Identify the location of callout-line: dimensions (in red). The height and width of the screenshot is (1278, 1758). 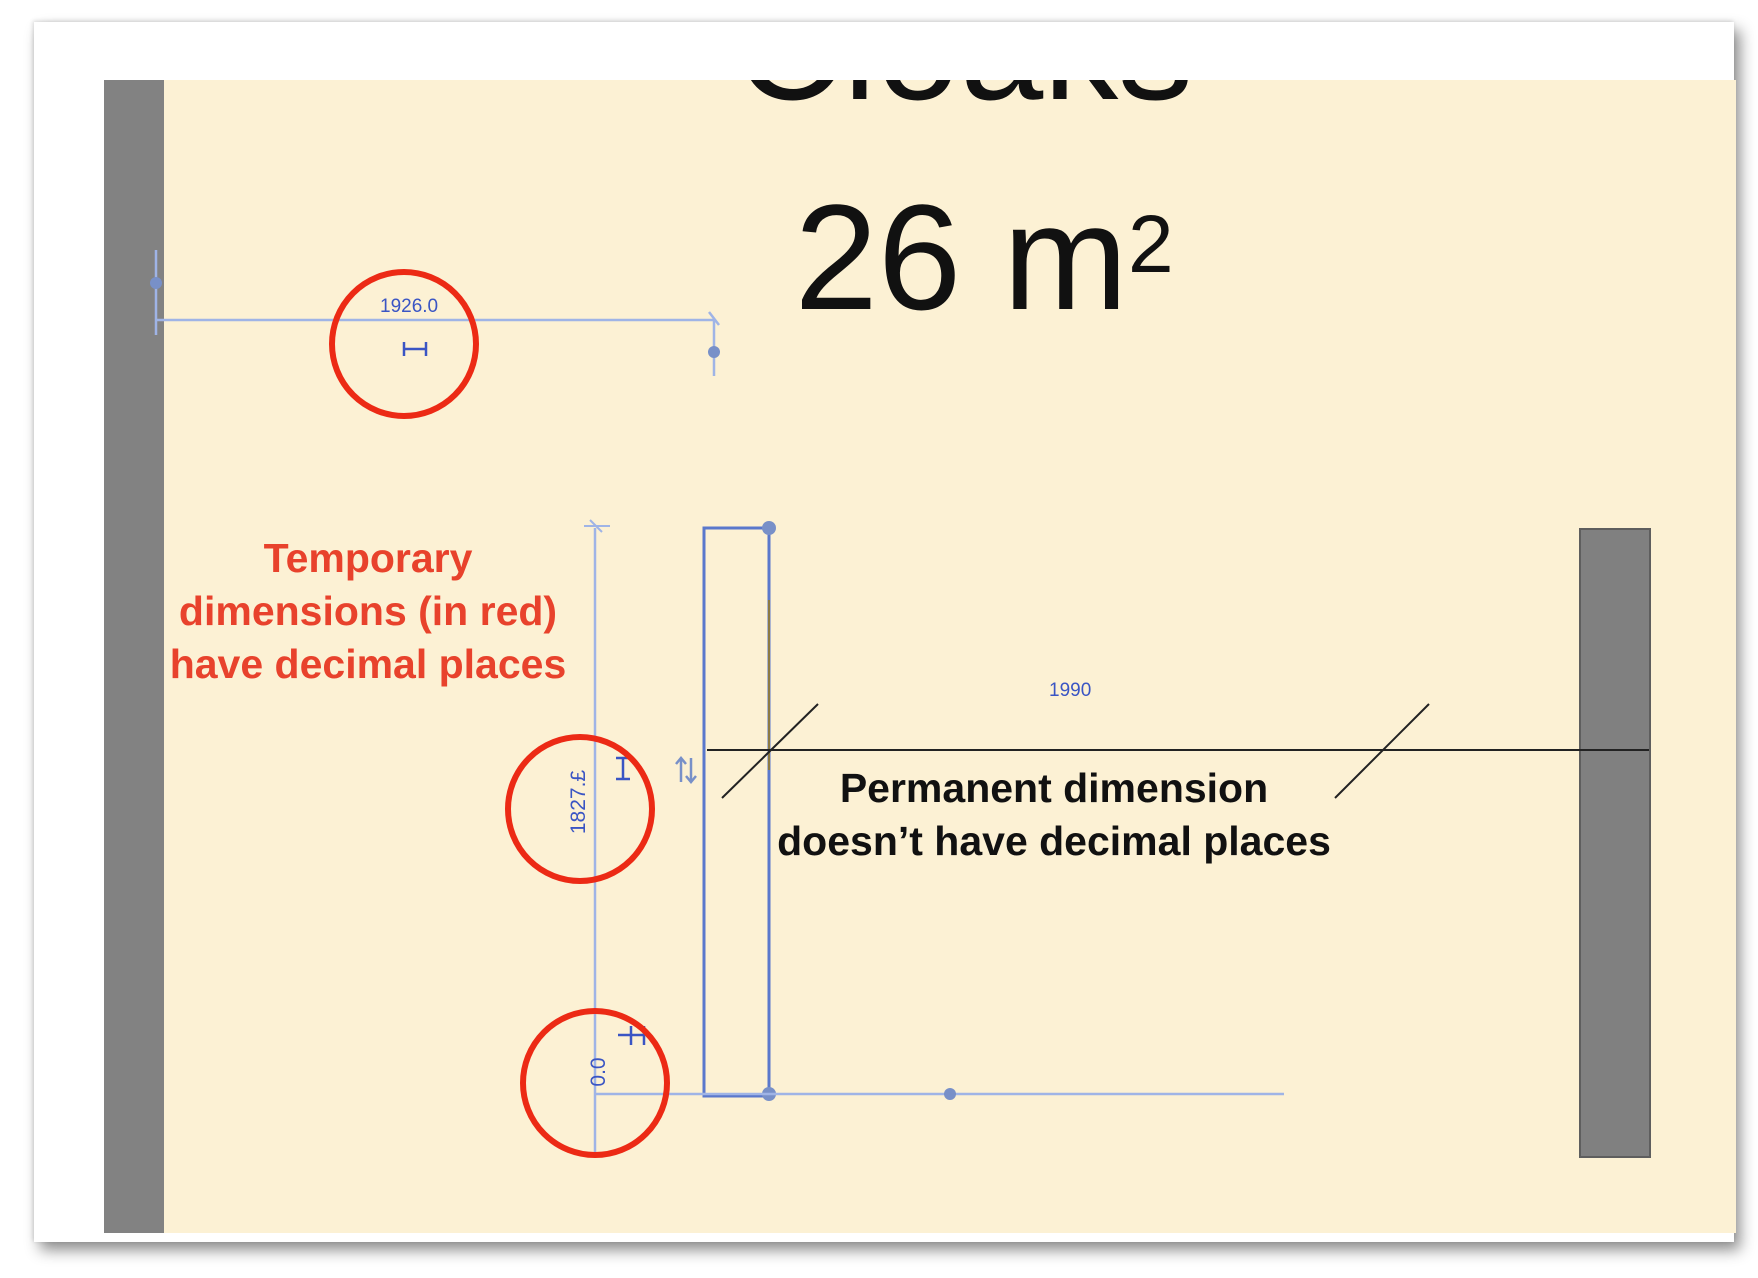
(368, 611).